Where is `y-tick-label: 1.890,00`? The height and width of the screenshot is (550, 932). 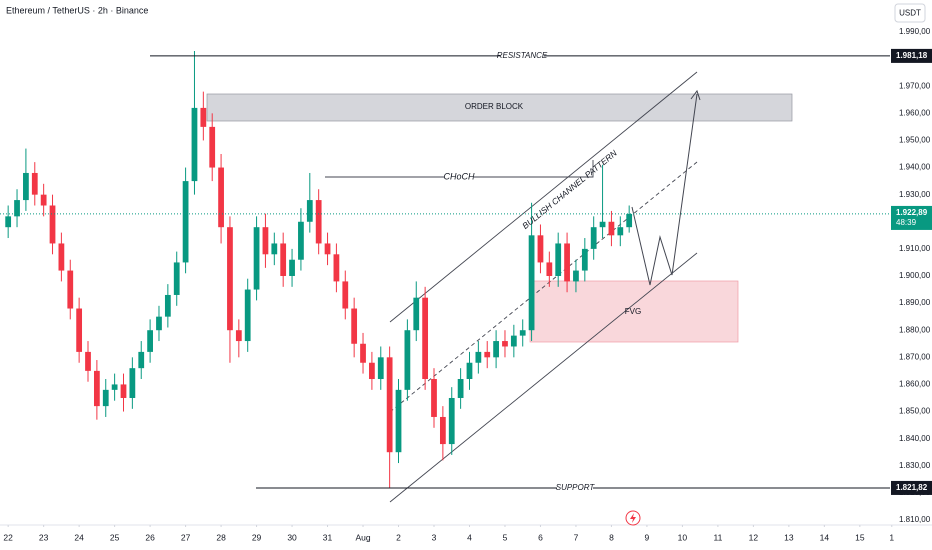
y-tick-label: 1.890,00 is located at coordinates (915, 302).